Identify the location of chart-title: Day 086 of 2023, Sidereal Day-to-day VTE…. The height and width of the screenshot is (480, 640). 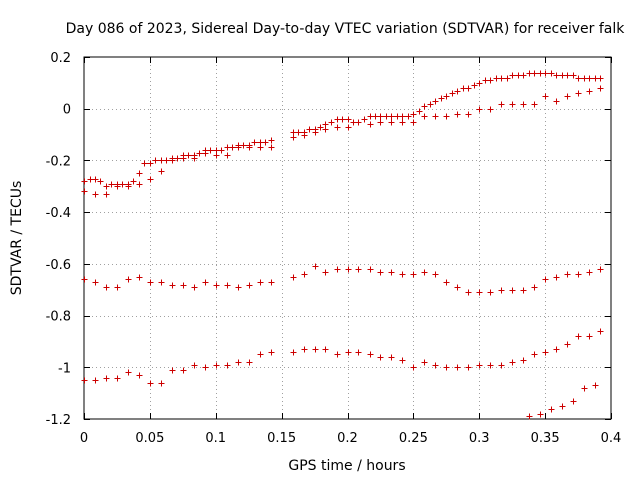
(346, 29).